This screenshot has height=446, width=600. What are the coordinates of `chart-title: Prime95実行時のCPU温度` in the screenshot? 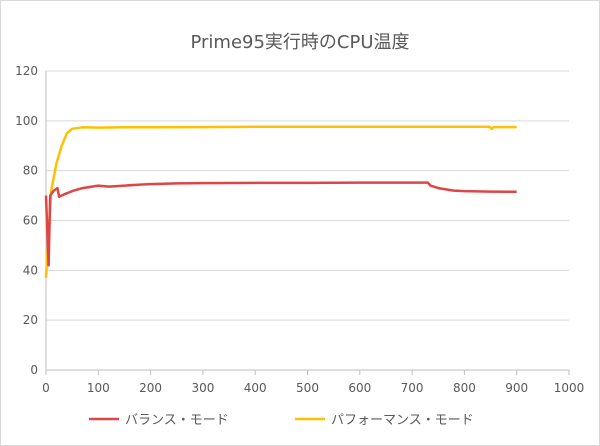 It's located at (299, 42).